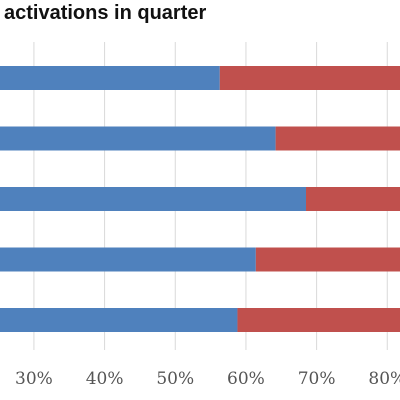 The width and height of the screenshot is (400, 400). Describe the element at coordinates (34, 379) in the screenshot. I see `x-tick-label: 30%` at that location.